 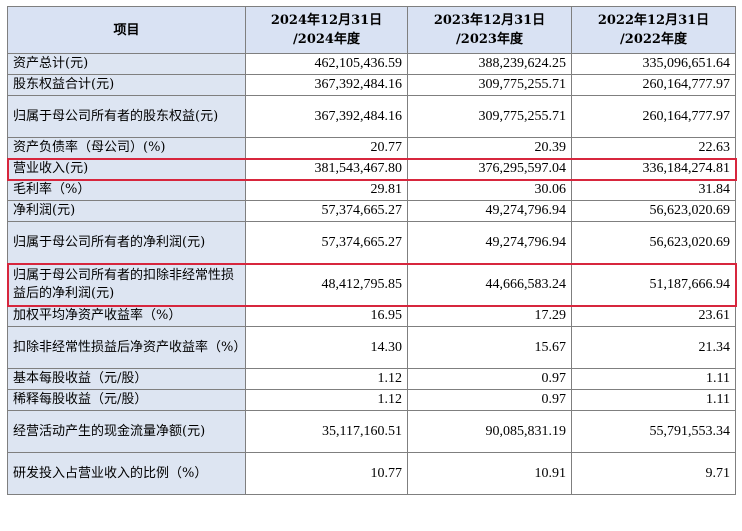 I want to click on column-header-2024: 2024年12月31日 /2024年度, so click(x=326, y=30).